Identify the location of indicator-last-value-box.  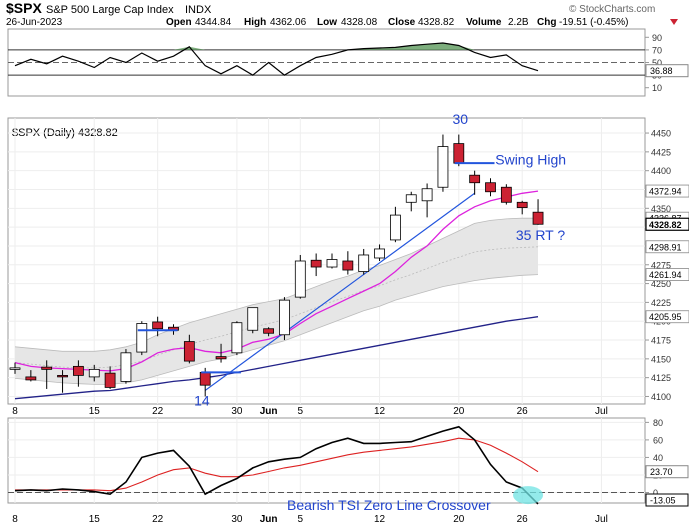
(667, 71).